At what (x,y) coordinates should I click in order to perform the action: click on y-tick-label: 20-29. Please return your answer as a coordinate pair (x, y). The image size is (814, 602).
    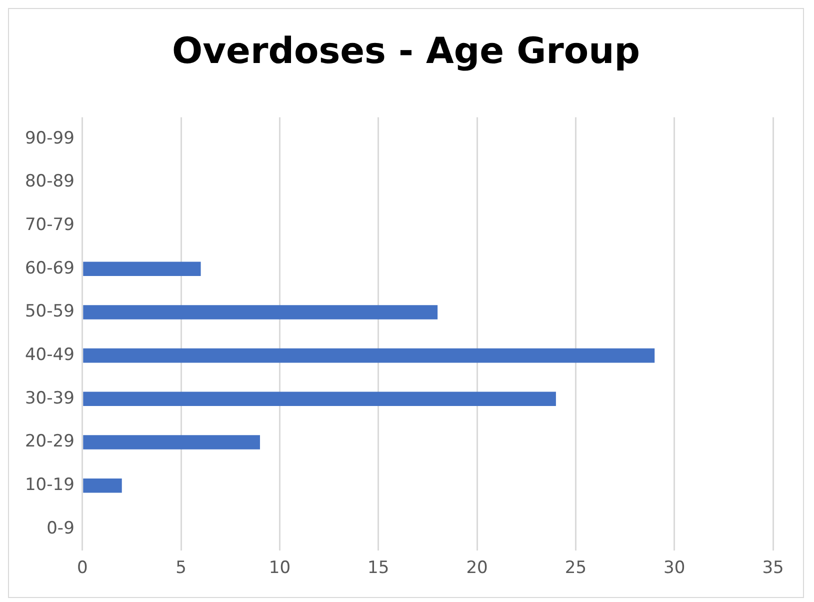
    Looking at the image, I should click on (49, 442).